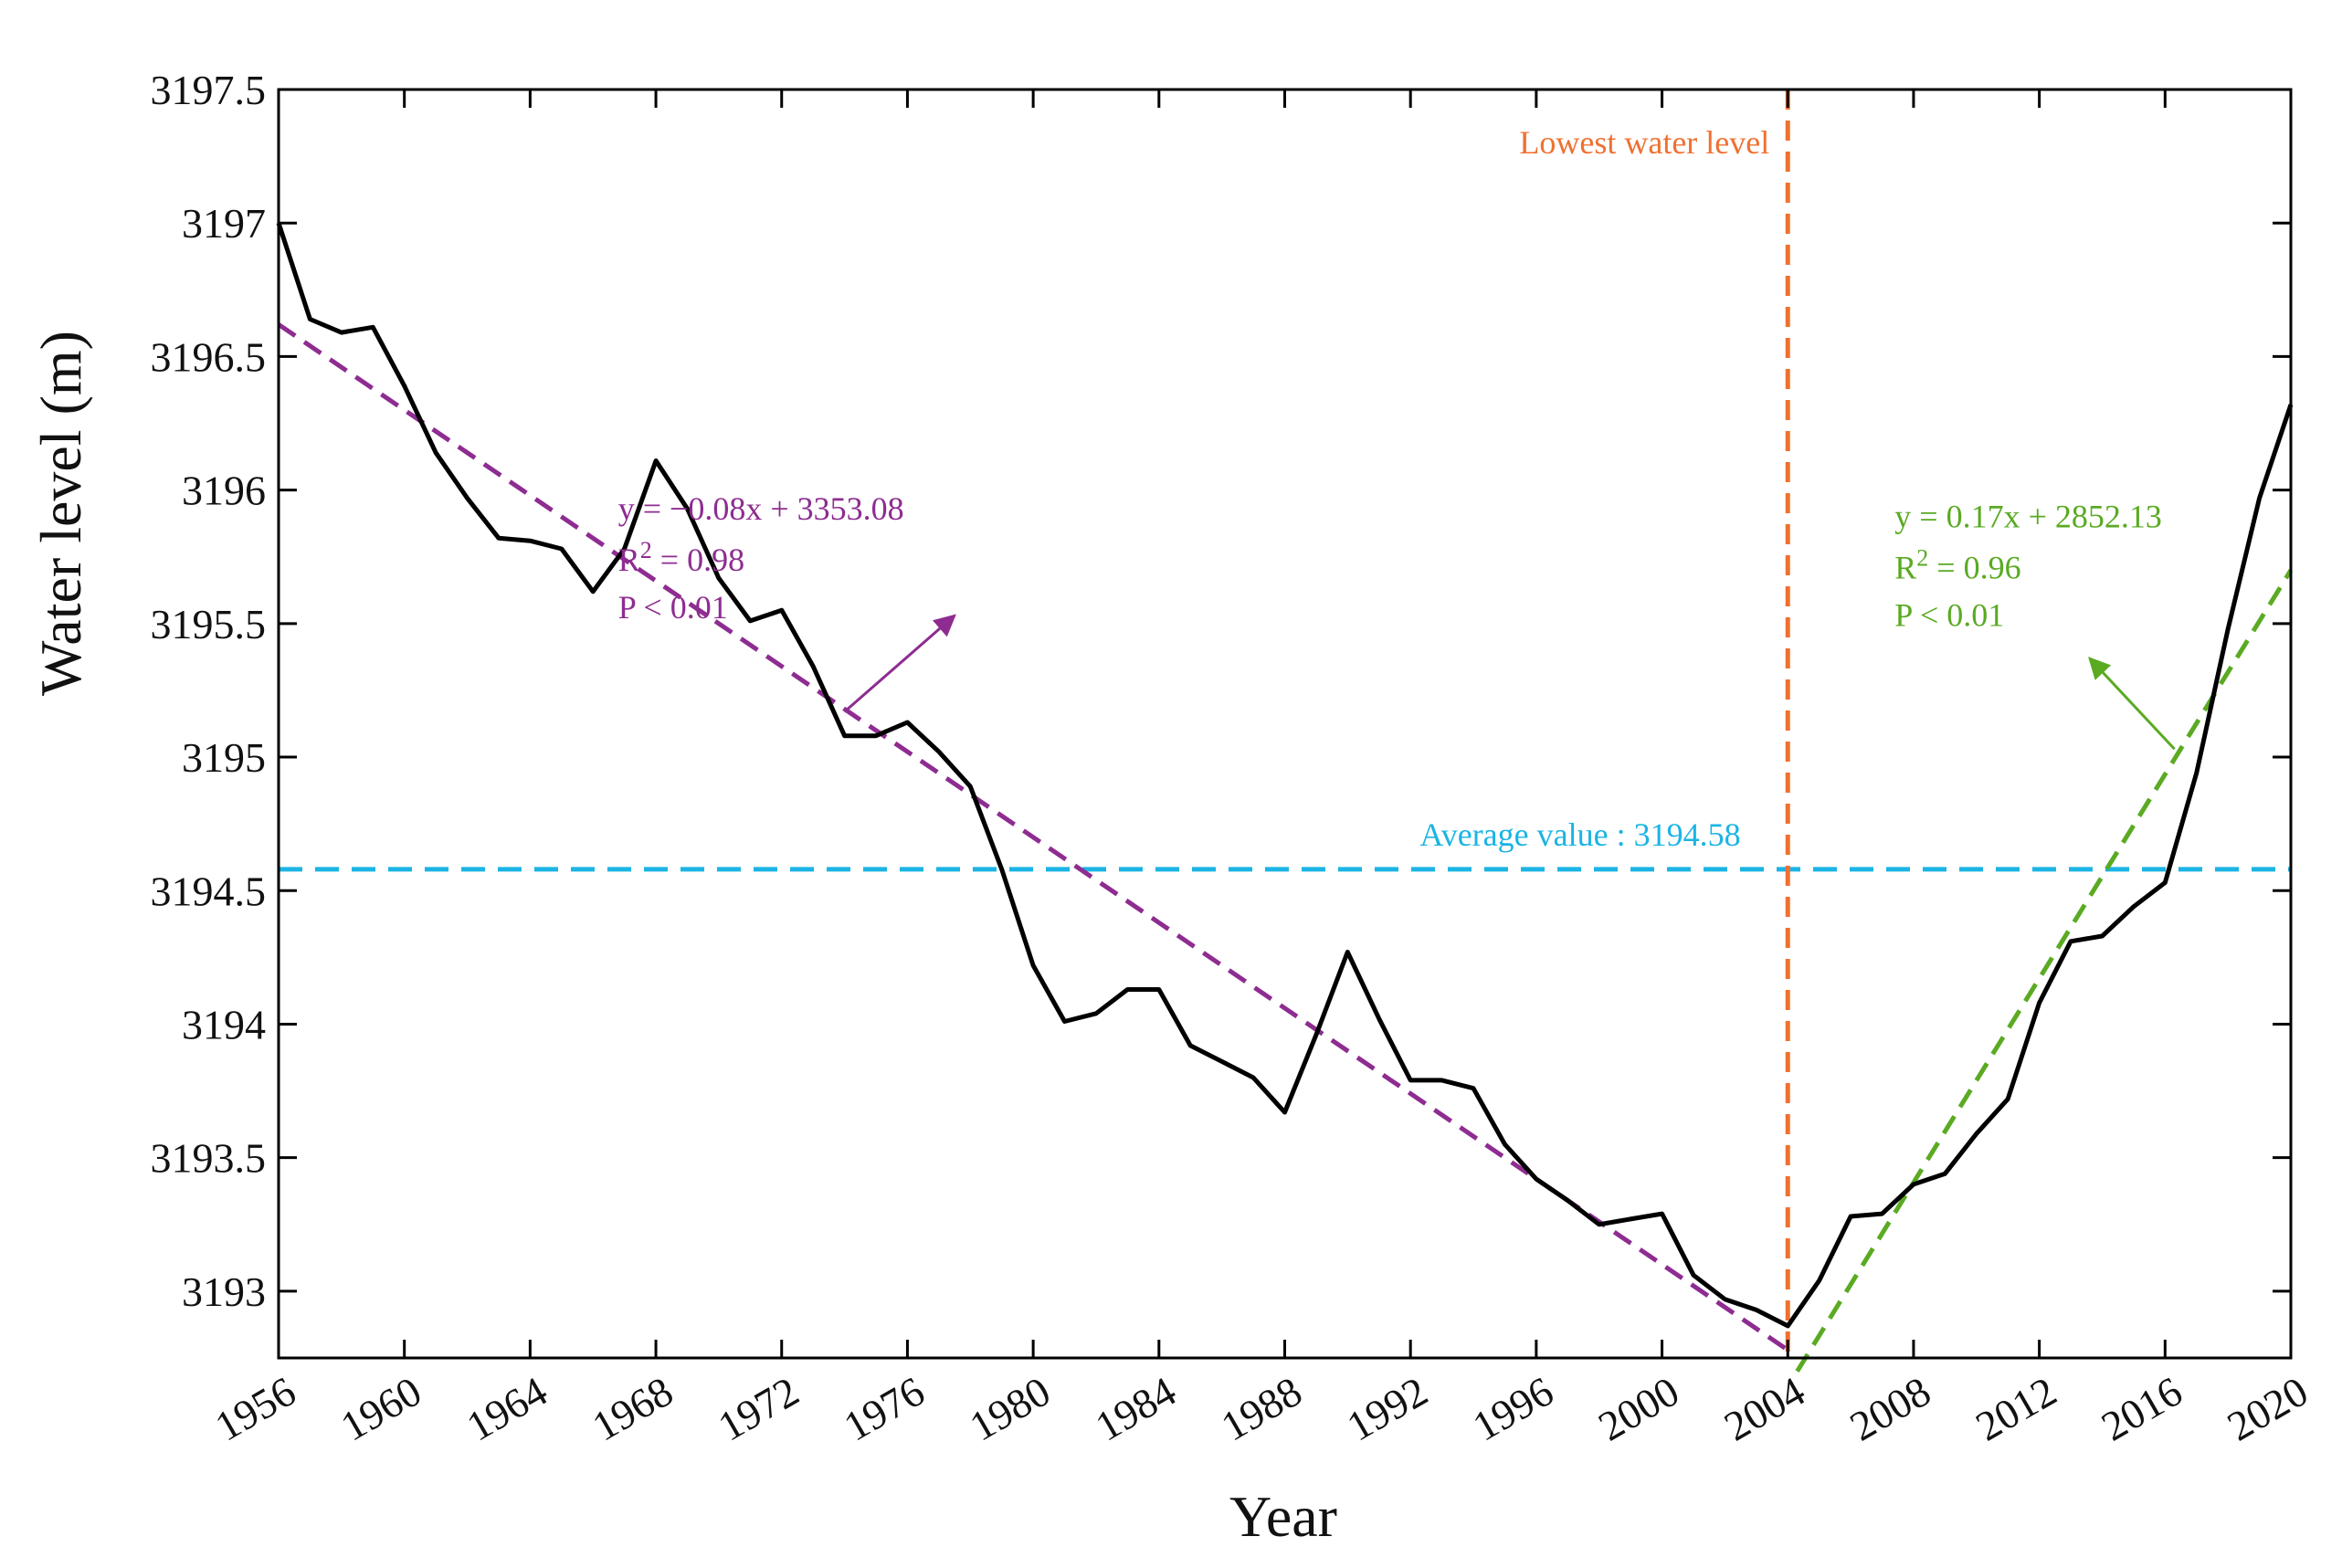 This screenshot has width=2342, height=1568. Describe the element at coordinates (1638, 1408) in the screenshot. I see `x-tick-label: 2000` at that location.